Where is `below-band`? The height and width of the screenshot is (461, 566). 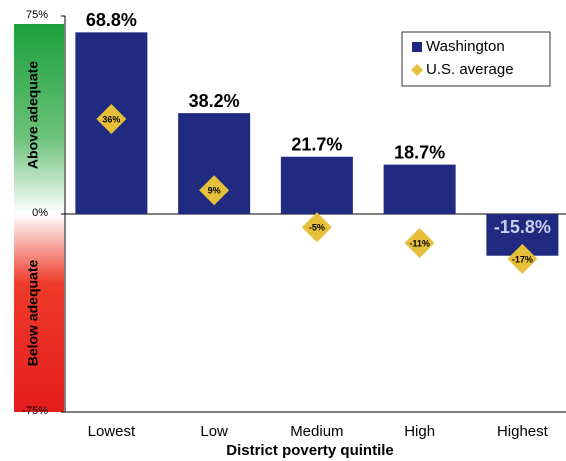 below-band is located at coordinates (39, 313).